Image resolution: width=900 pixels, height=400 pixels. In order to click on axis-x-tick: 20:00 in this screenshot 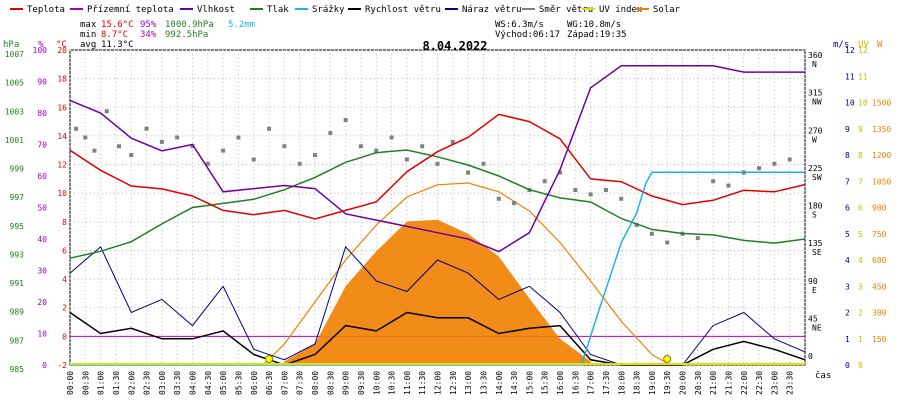, I will do `click(683, 383)`.